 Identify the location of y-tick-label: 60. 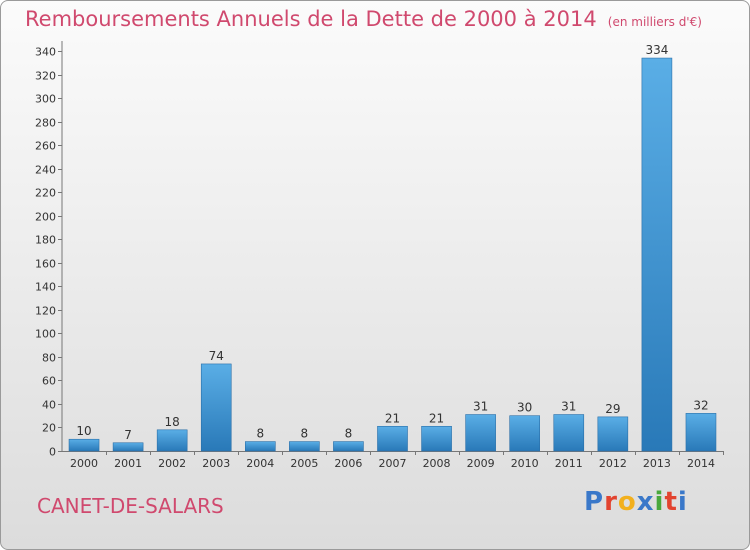
(49, 381).